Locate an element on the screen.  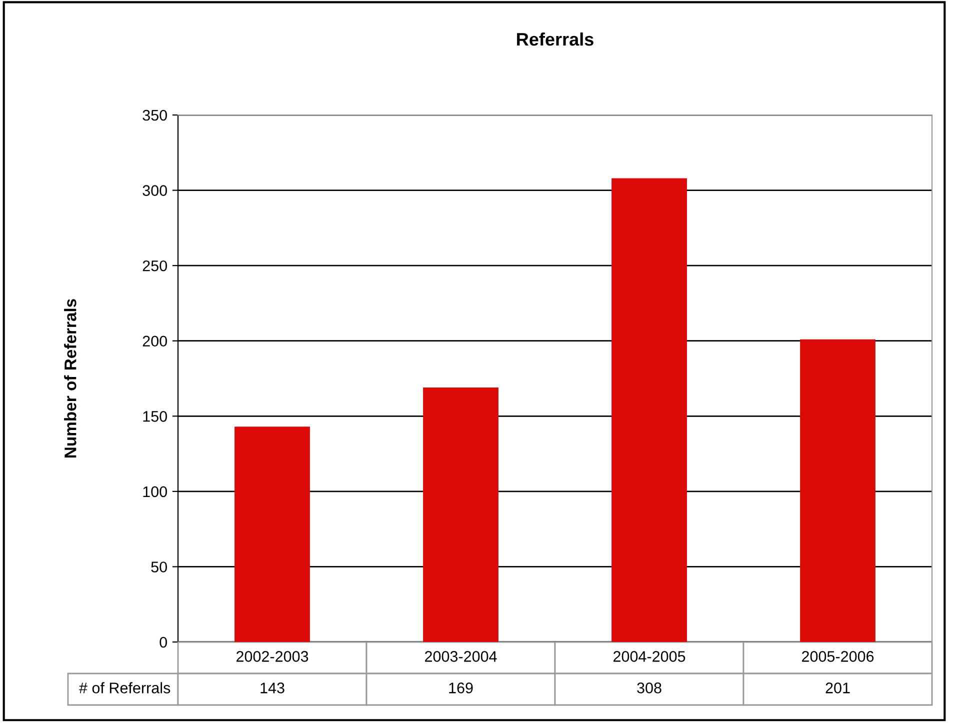
y-tick-label: 150 is located at coordinates (155, 416).